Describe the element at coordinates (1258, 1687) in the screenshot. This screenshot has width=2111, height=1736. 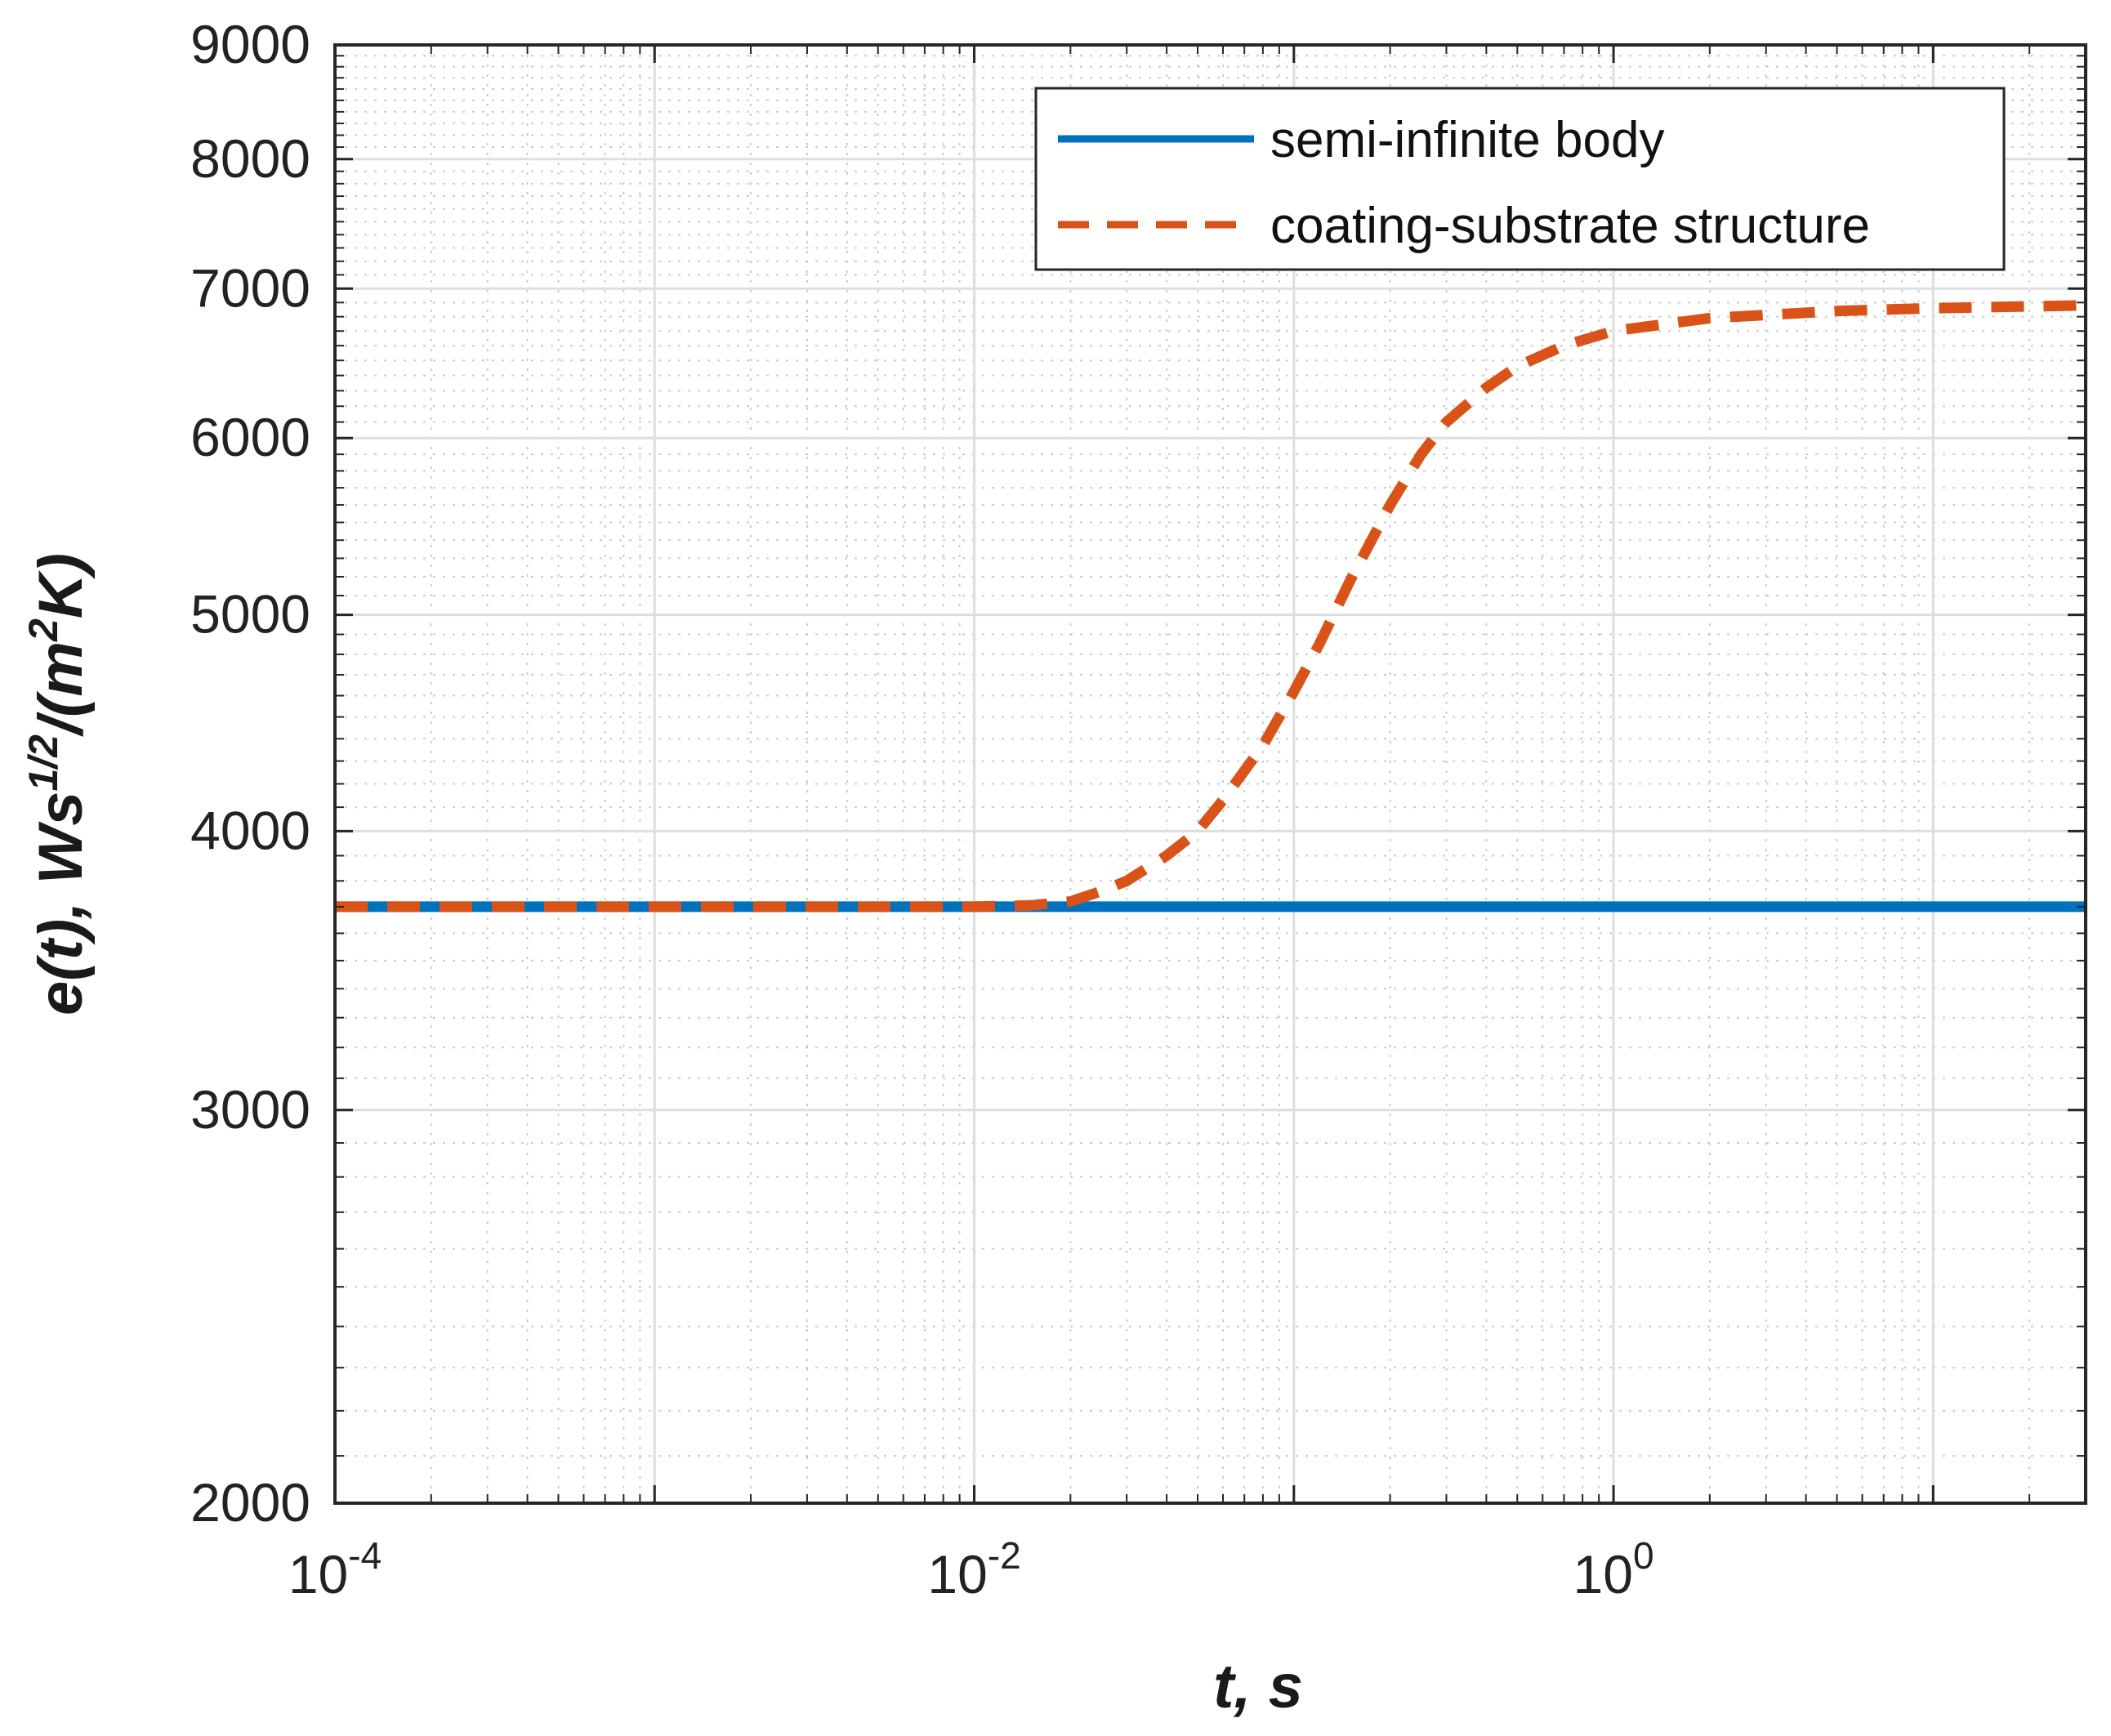
I see `x-axis-label: t, s` at that location.